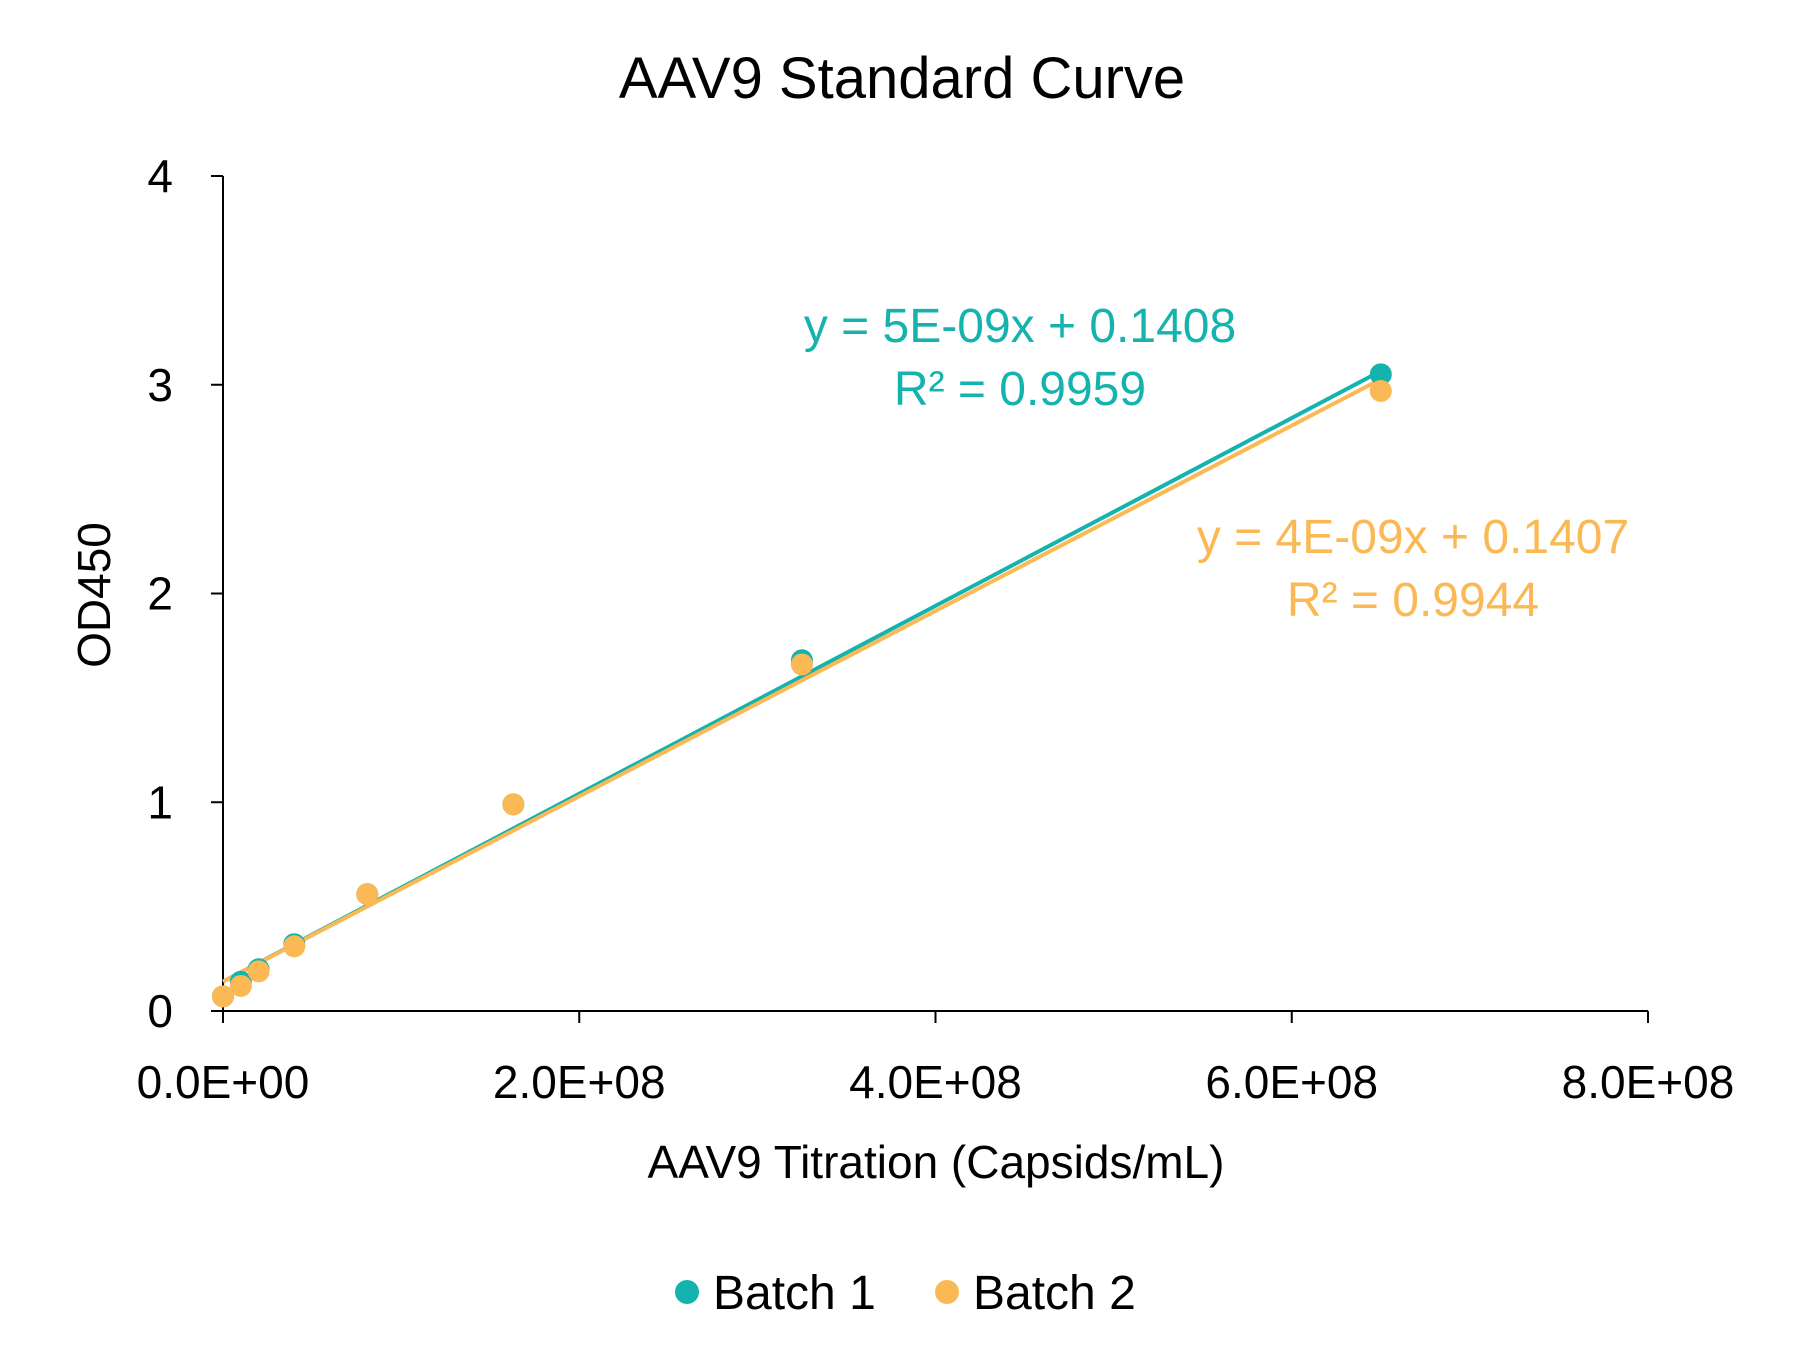 The height and width of the screenshot is (1365, 1805). Describe the element at coordinates (1413, 537) in the screenshot. I see `equation-text-batch-2: y = 4E-09x + 0.1407` at that location.